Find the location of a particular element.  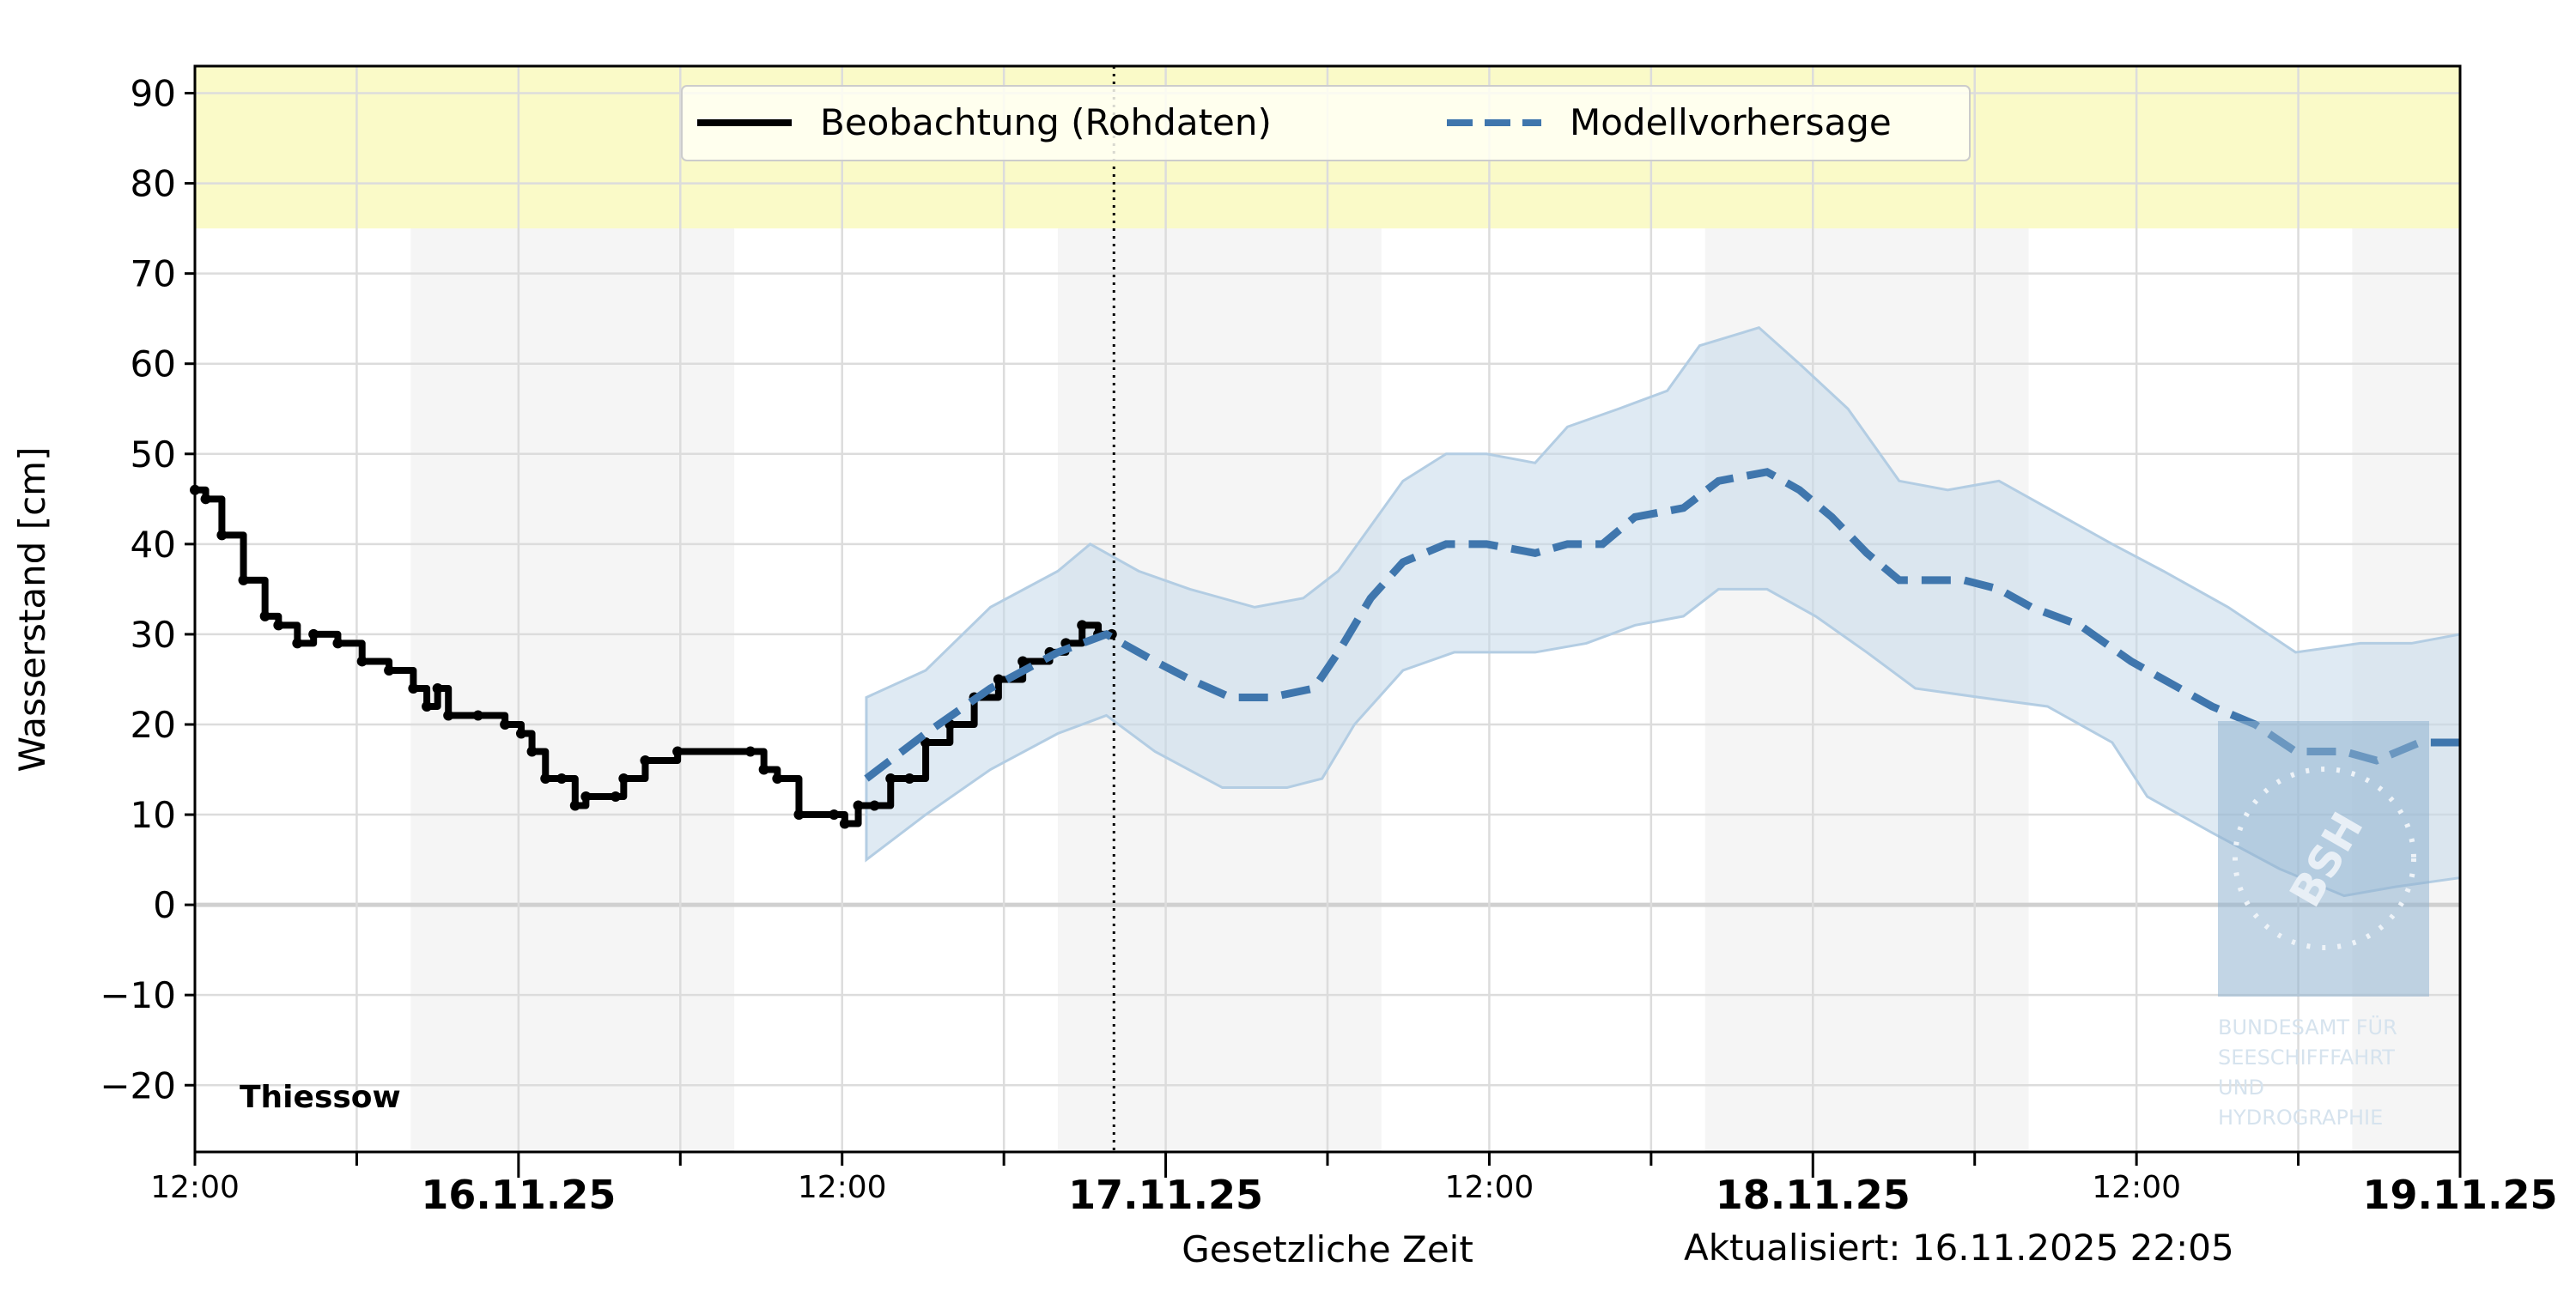

y-tick-label: 40 is located at coordinates (153, 545).